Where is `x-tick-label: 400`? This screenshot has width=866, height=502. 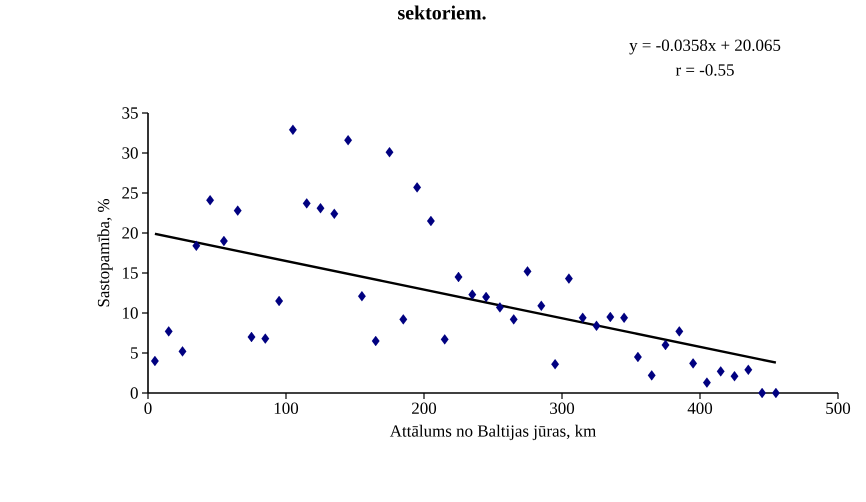
x-tick-label: 400 is located at coordinates (700, 408).